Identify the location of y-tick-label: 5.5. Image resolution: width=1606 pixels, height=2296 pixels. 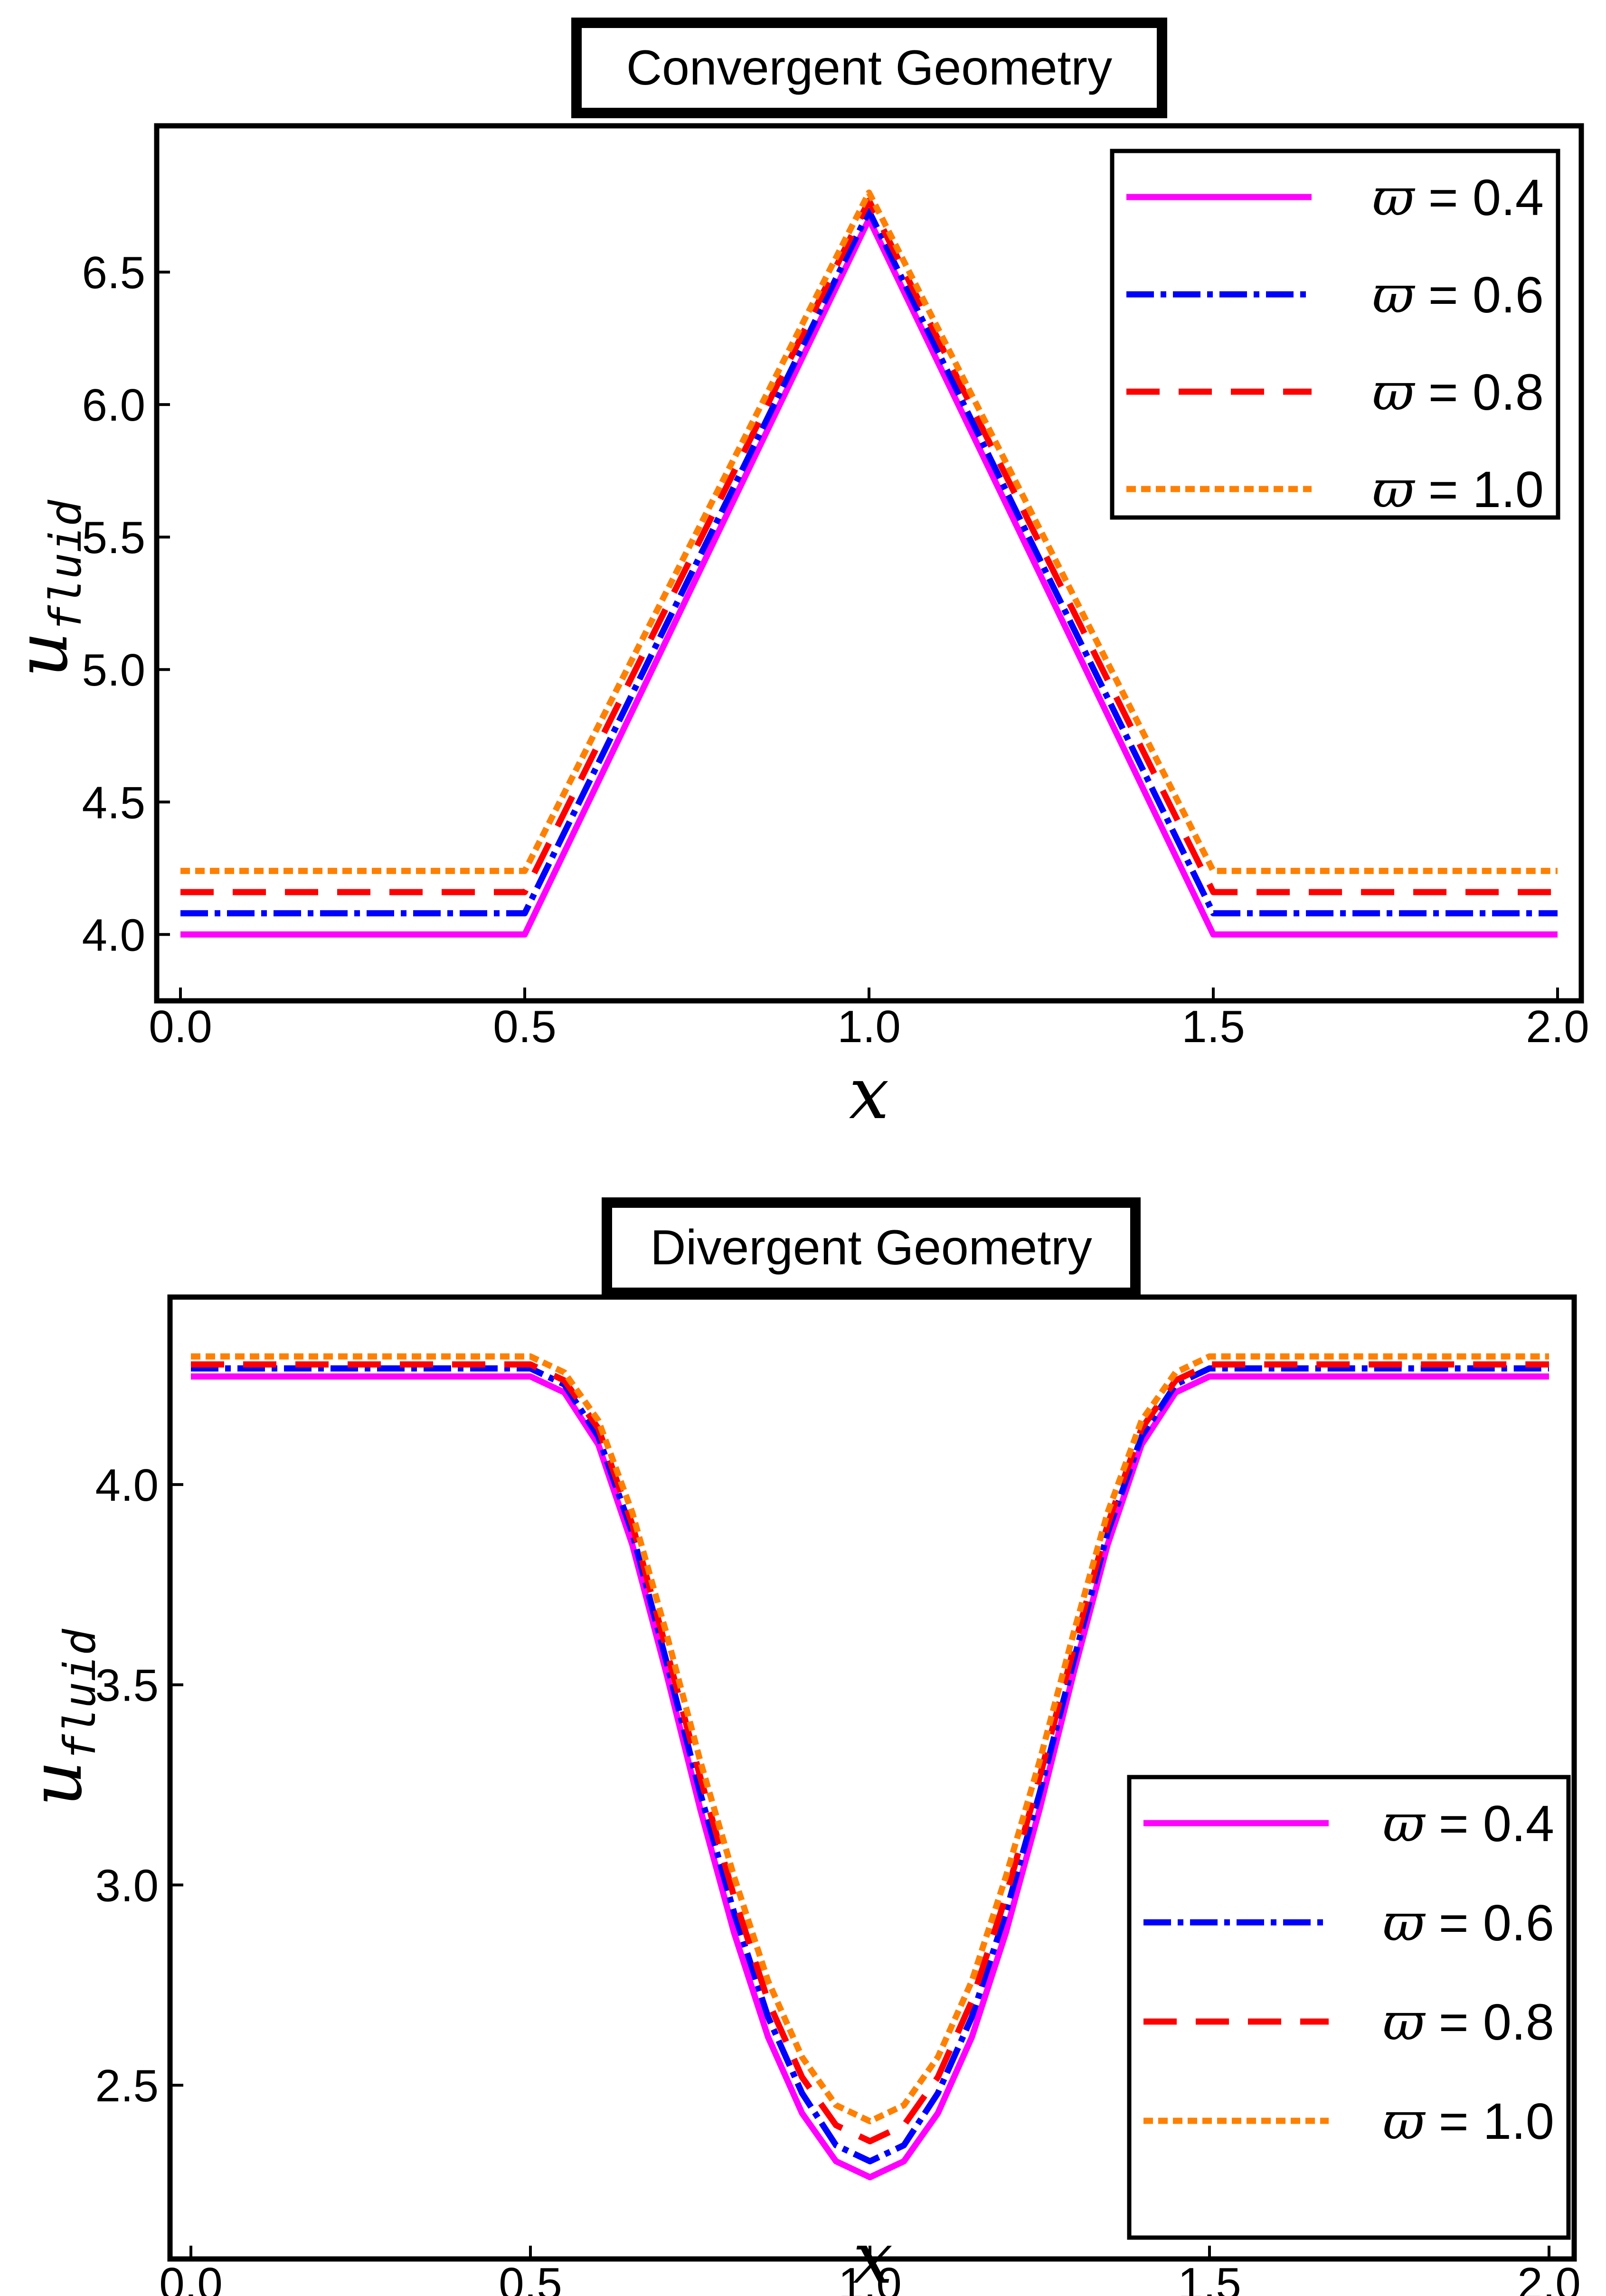
(114, 537).